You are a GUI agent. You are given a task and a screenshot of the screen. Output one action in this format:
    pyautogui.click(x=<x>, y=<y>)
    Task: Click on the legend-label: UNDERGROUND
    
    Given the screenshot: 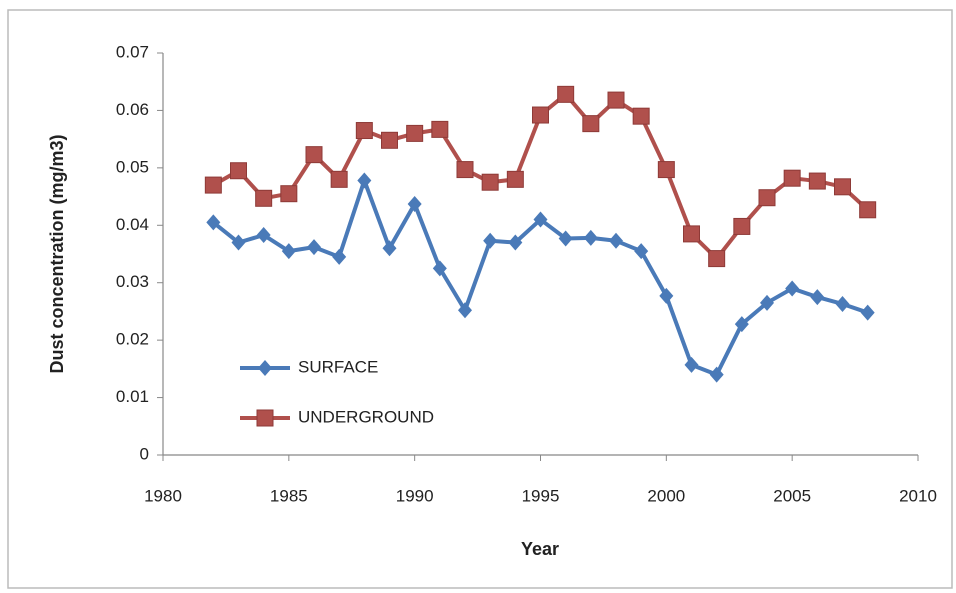 What is the action you would take?
    pyautogui.click(x=366, y=416)
    